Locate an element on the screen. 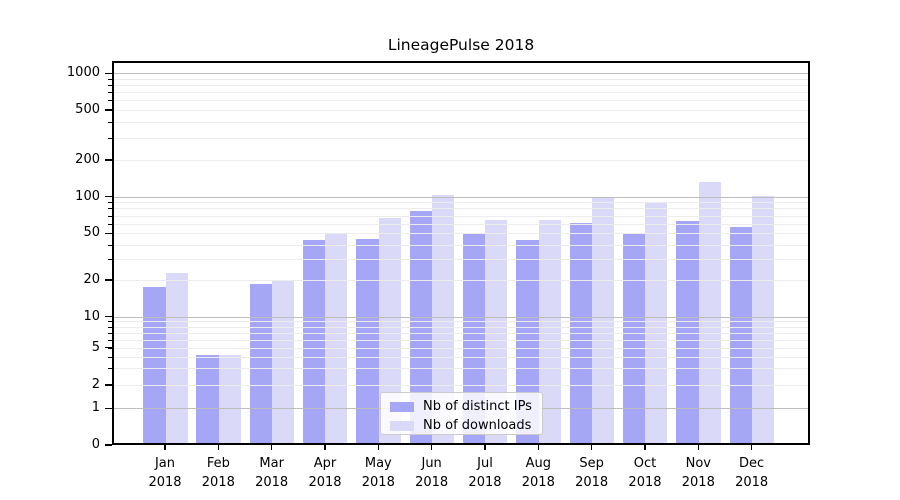  bar-downloads-dec is located at coordinates (763, 319).